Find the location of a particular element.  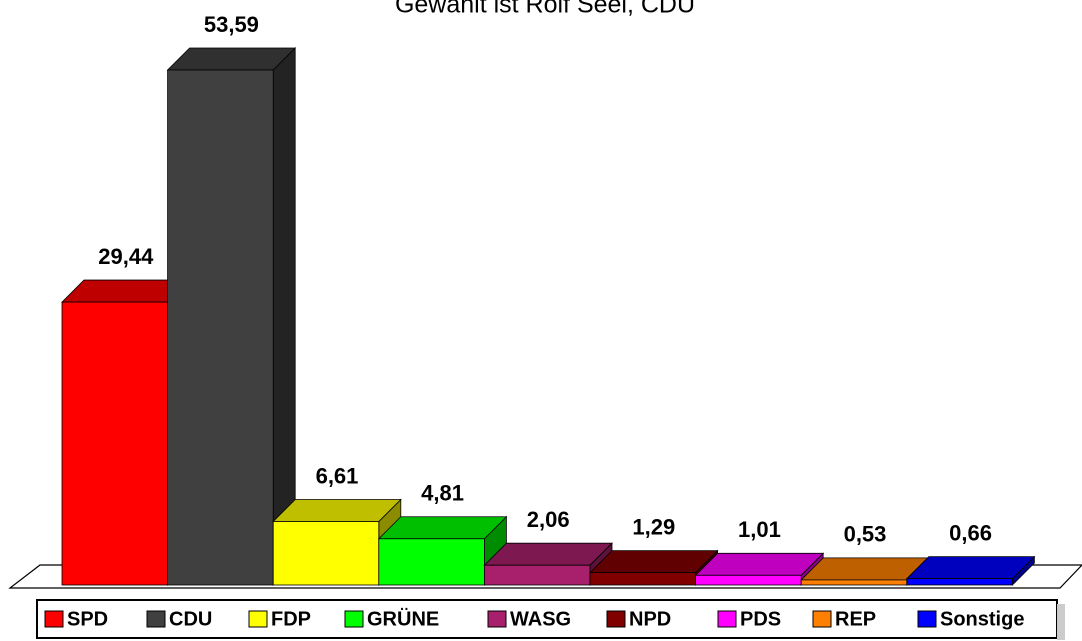

legend-label: GRÜNE is located at coordinates (403, 618).